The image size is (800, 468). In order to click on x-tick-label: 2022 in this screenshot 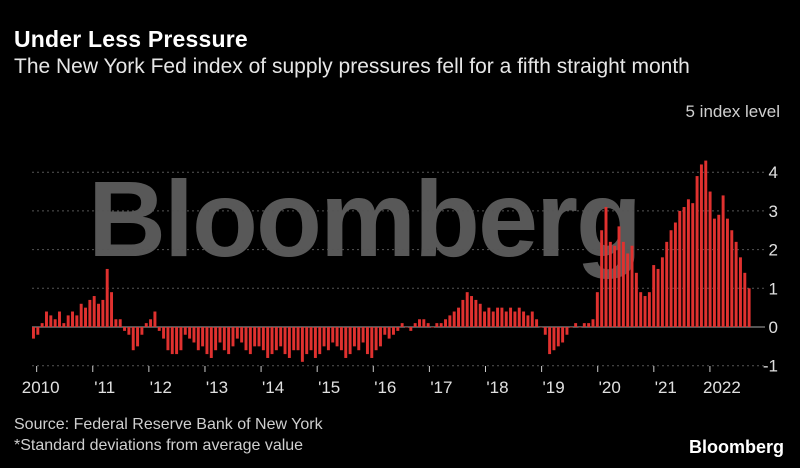, I will do `click(722, 387)`.